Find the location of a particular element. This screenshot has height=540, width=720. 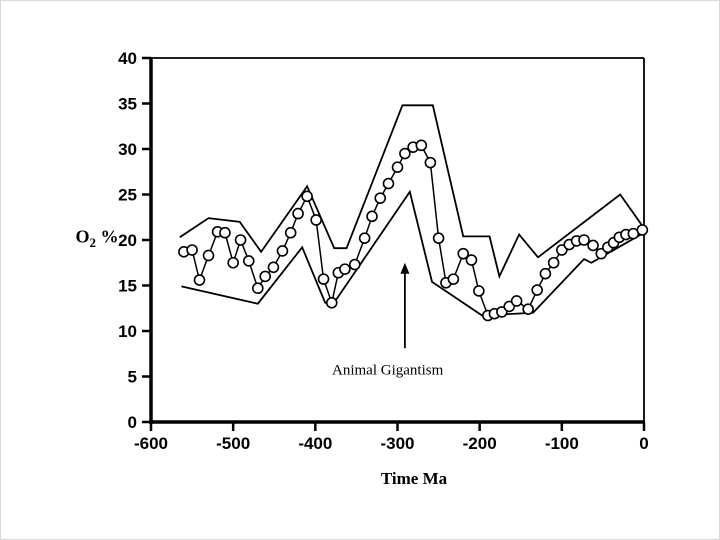

y-axis-tick-label: 40 is located at coordinates (127, 58).